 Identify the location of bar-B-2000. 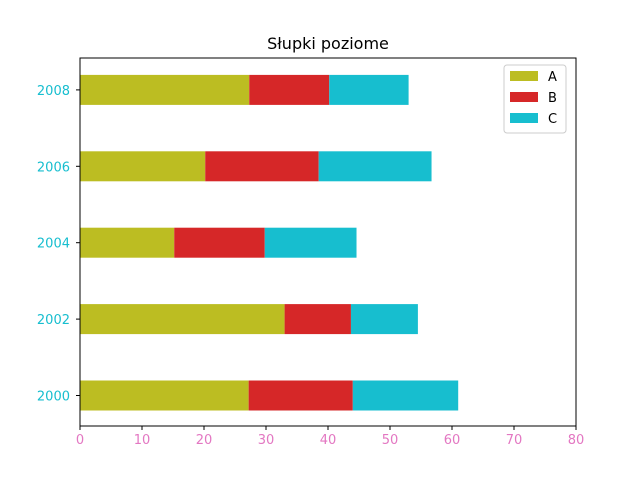
(300, 395).